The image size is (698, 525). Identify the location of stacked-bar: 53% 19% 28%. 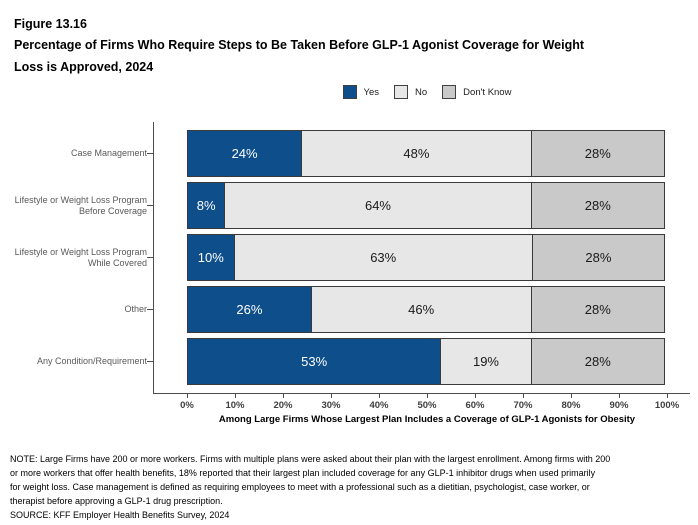
(427, 361).